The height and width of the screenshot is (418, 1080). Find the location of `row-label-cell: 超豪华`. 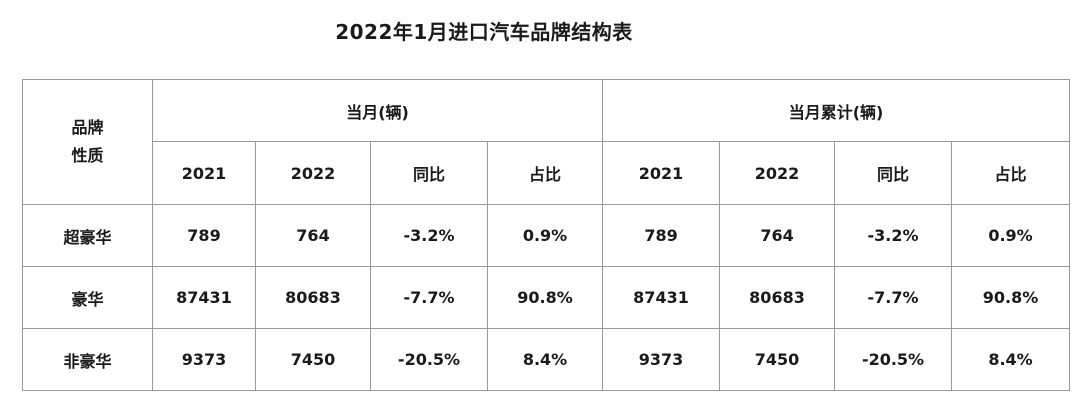

row-label-cell: 超豪华 is located at coordinates (87, 235).